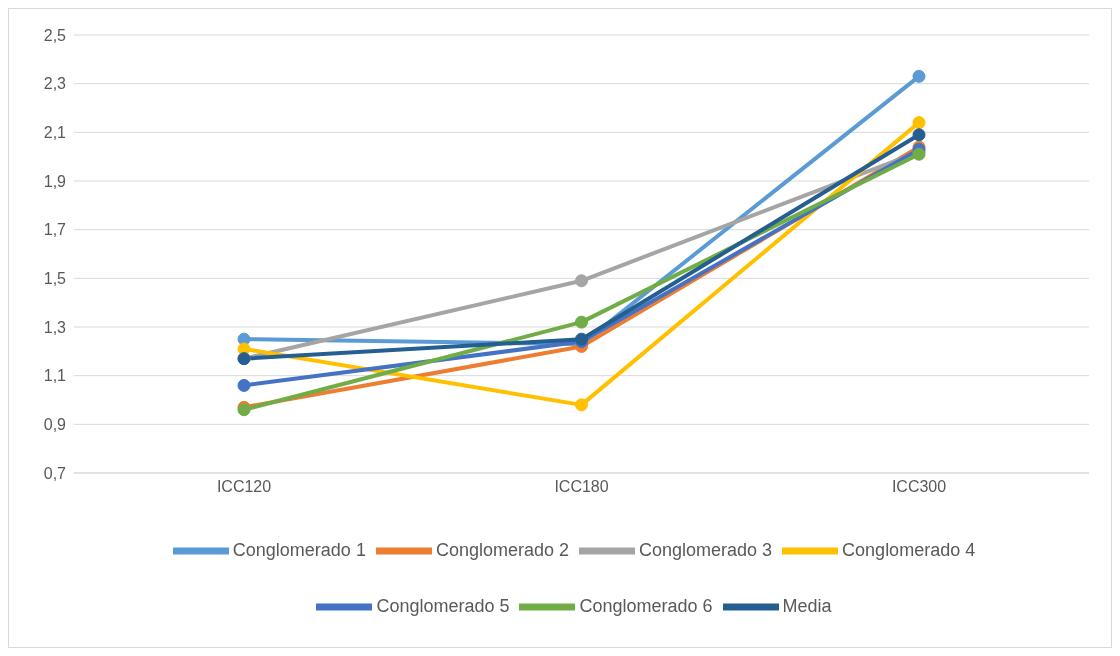 This screenshot has width=1120, height=656. I want to click on y-tick-label: 1,9, so click(55, 181).